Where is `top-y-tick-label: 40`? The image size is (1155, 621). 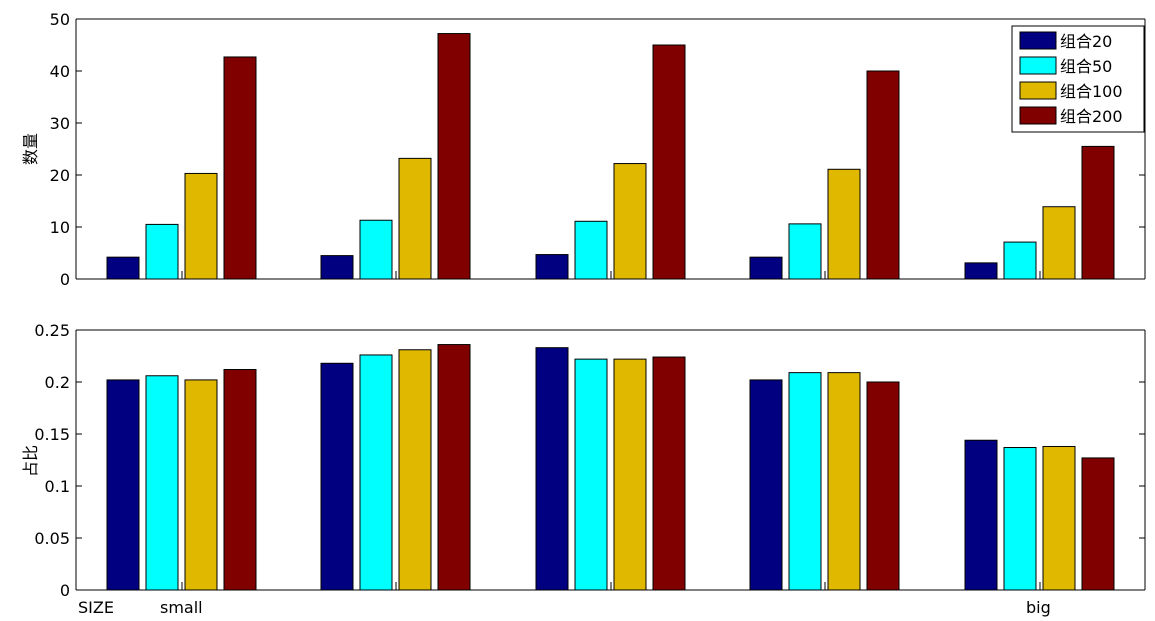
top-y-tick-label: 40 is located at coordinates (60, 71).